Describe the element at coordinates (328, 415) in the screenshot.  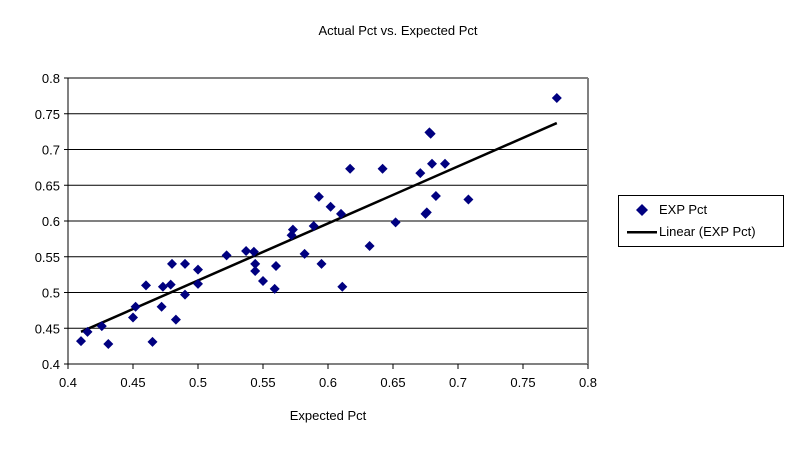
I see `x-axis-label: Expected Pct` at that location.